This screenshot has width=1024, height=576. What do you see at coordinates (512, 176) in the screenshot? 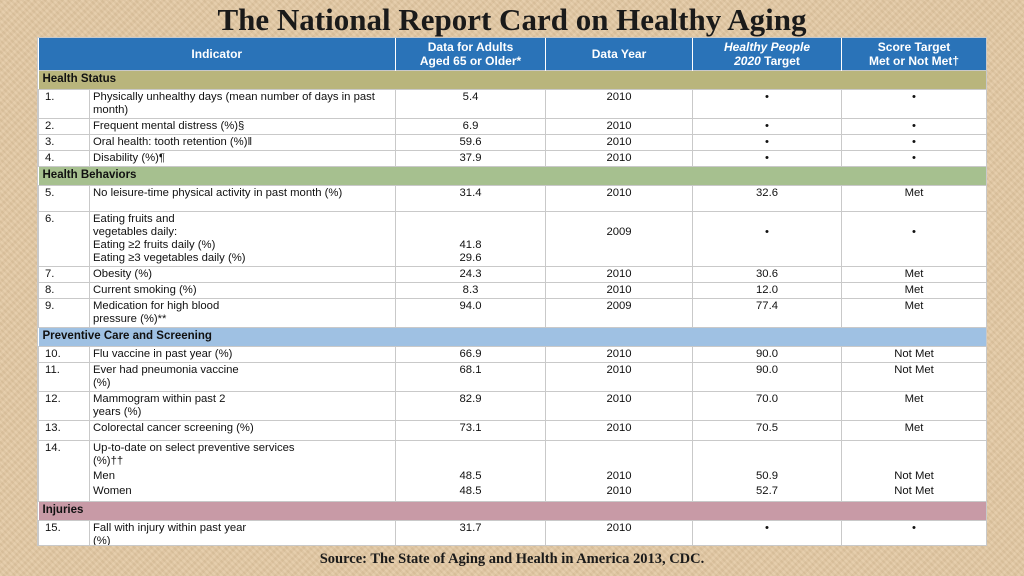
I see `section-health-behaviors: Health Behaviors` at bounding box center [512, 176].